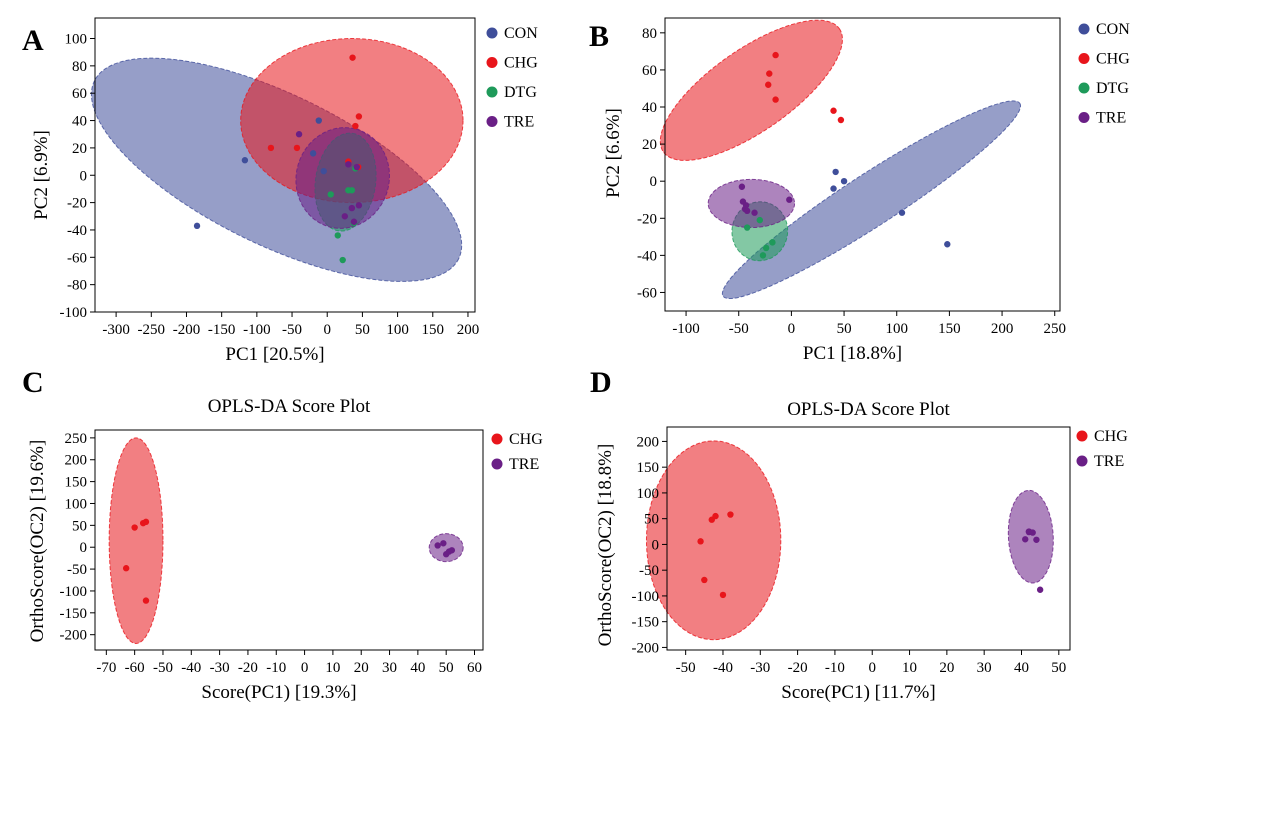 The height and width of the screenshot is (815, 1269). I want to click on confidence-ellipse-tre, so click(751, 203).